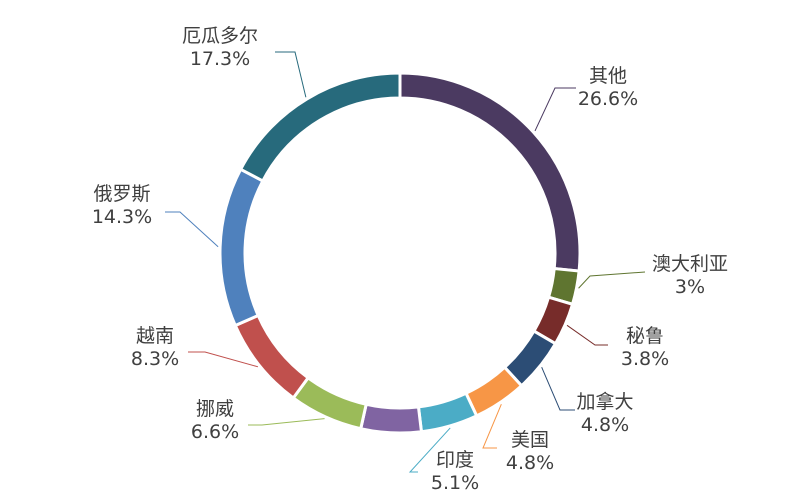  Describe the element at coordinates (645, 359) in the screenshot. I see `slice-percent: 3.8%` at that location.